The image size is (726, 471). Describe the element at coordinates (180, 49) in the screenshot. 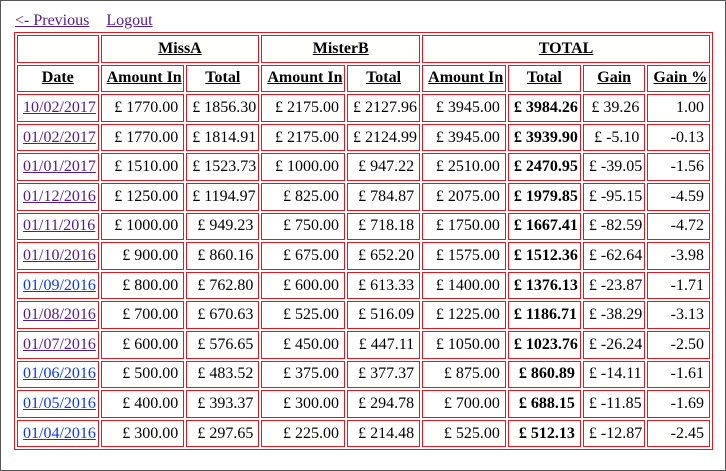

I see `missa-group-header: MissA` at that location.